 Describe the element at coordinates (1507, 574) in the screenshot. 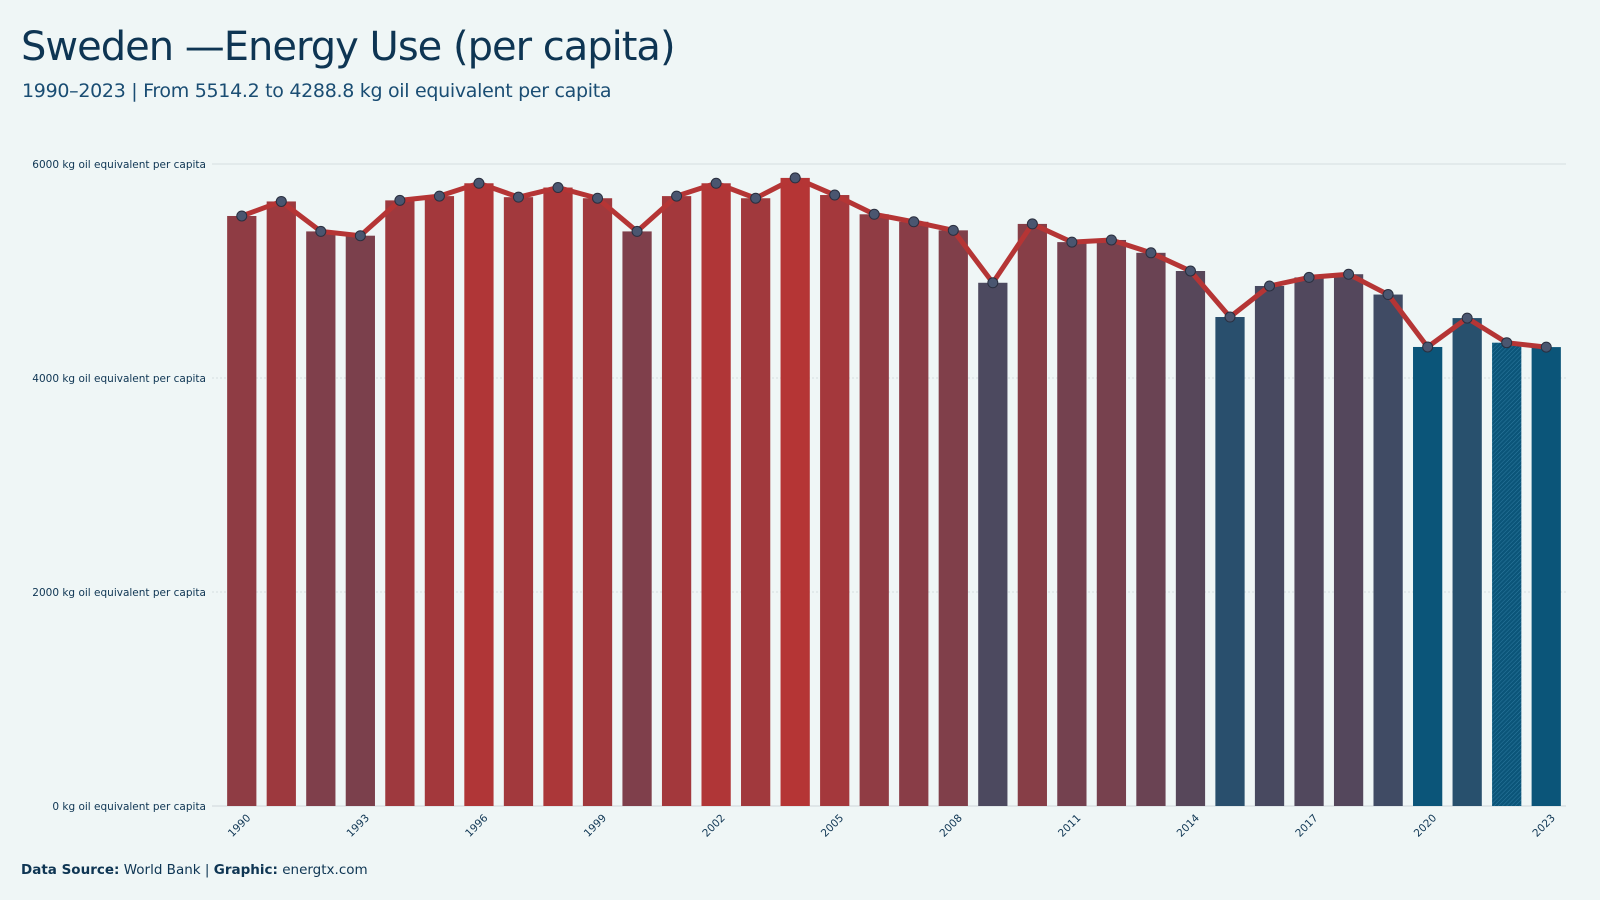

I see `bar-2022` at that location.